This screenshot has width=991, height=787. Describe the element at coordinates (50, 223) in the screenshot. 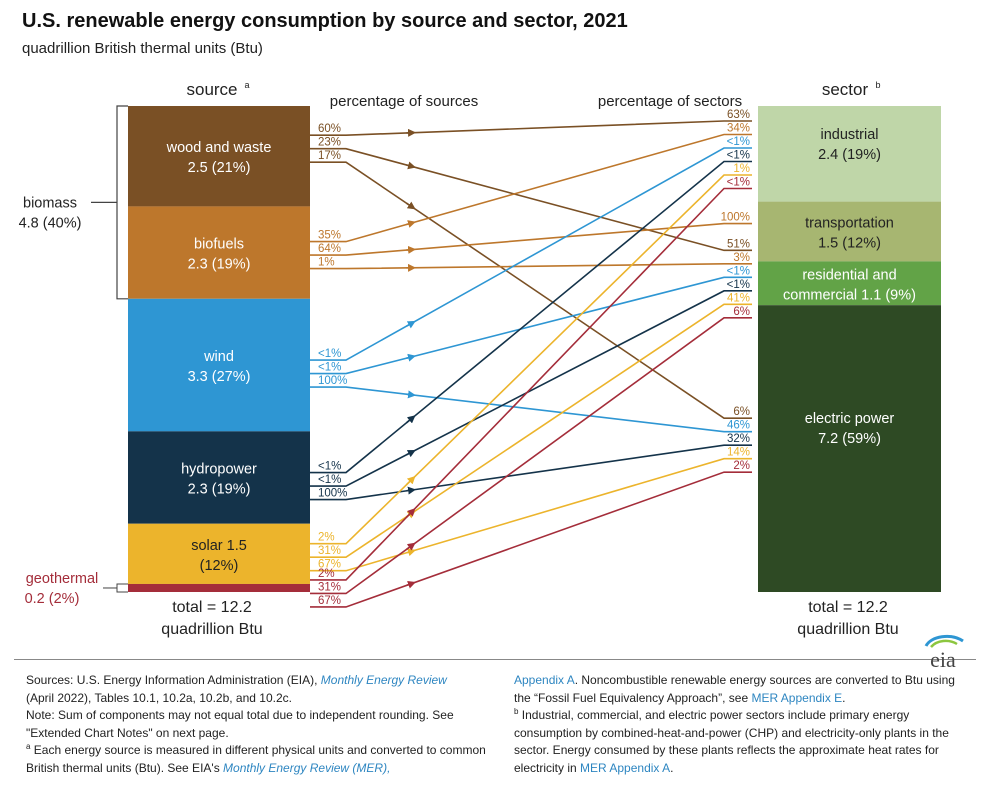

I see `biomass-value: 4.8 (40%)` at that location.